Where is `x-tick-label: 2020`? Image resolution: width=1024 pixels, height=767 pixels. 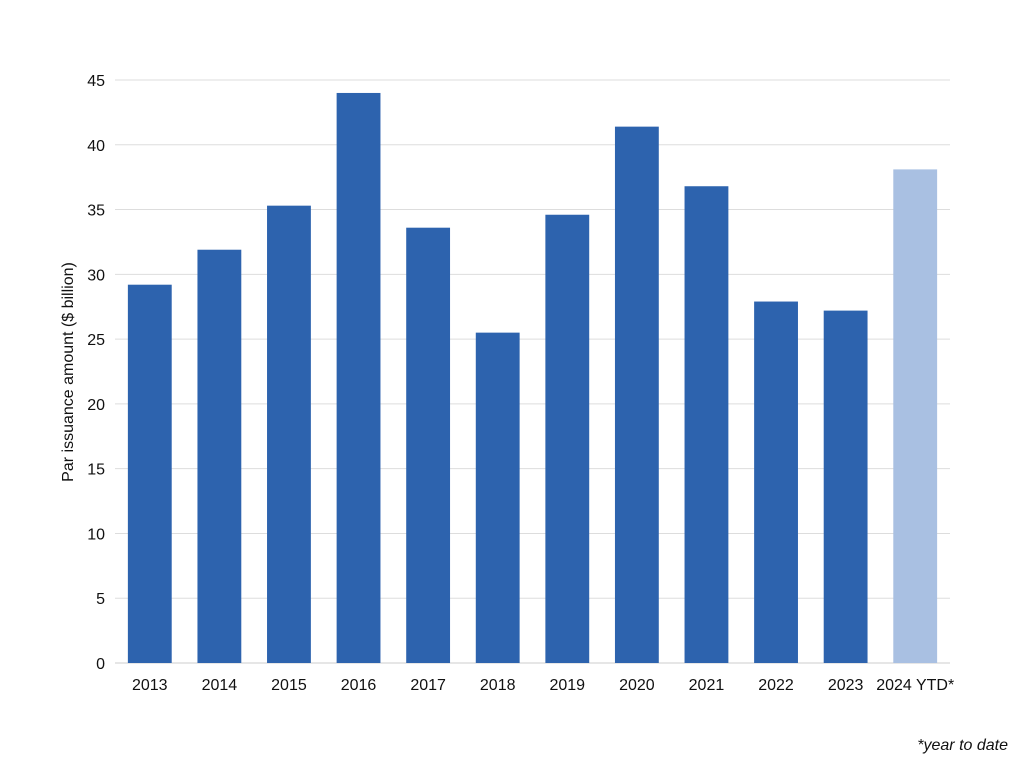 x-tick-label: 2020 is located at coordinates (637, 685).